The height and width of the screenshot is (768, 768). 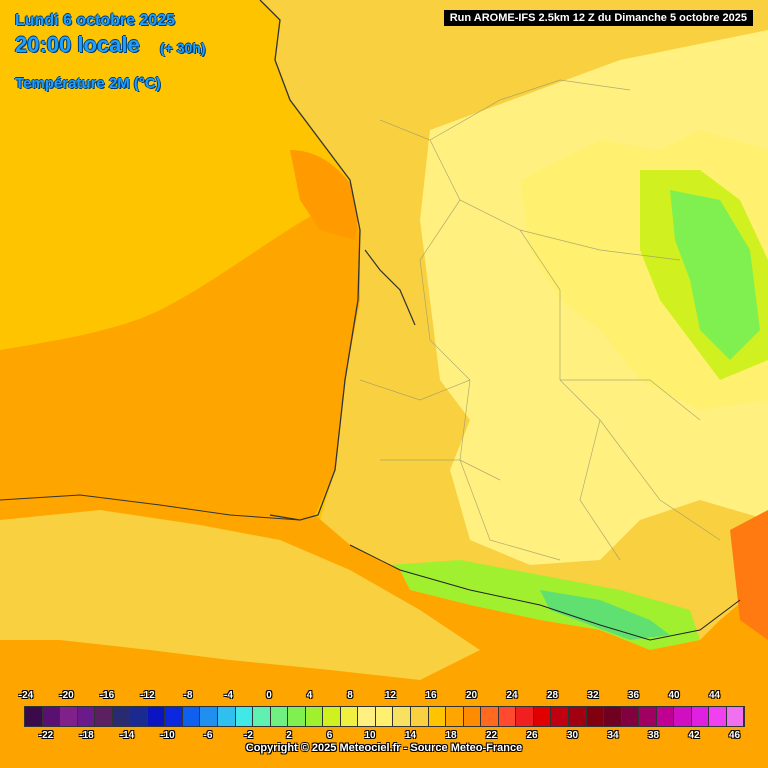 I want to click on legend-tick-label: 18, so click(x=451, y=735).